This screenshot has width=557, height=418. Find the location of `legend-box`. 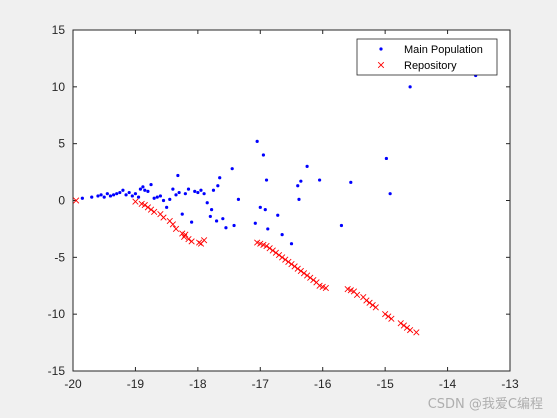

legend-box is located at coordinates (427, 57).